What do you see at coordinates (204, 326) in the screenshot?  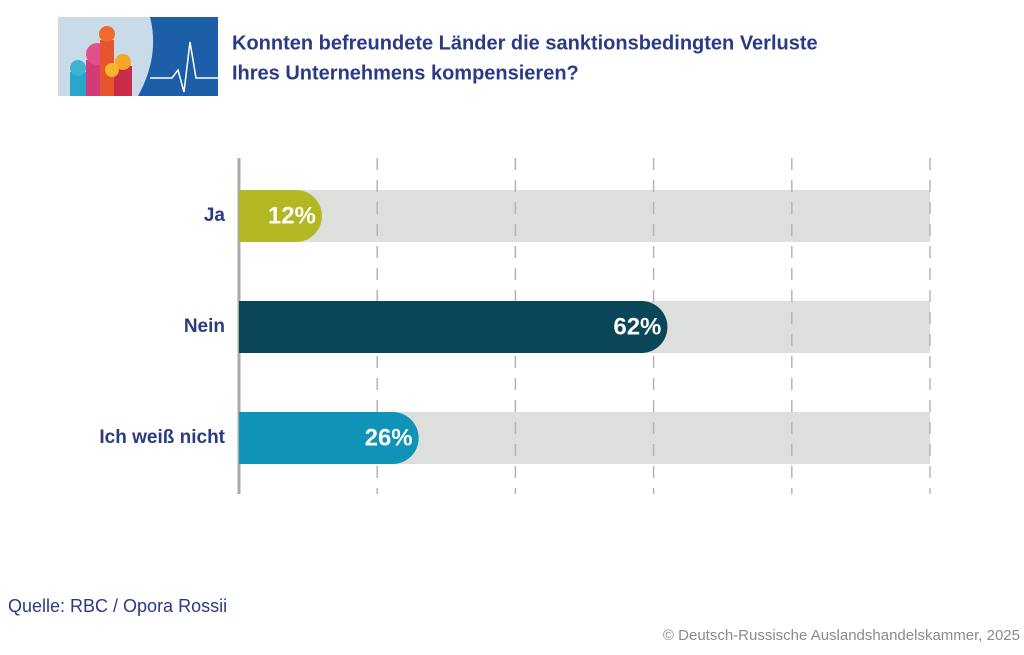 I see `category-label: Nein` at bounding box center [204, 326].